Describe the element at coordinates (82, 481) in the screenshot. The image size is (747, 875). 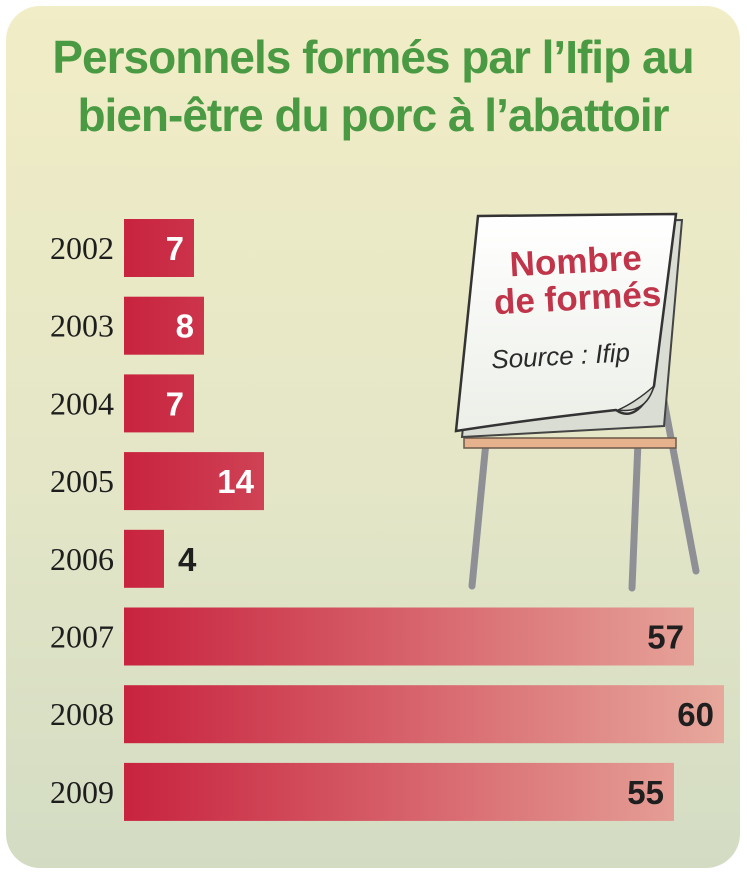
I see `year-label-2005: 2005` at that location.